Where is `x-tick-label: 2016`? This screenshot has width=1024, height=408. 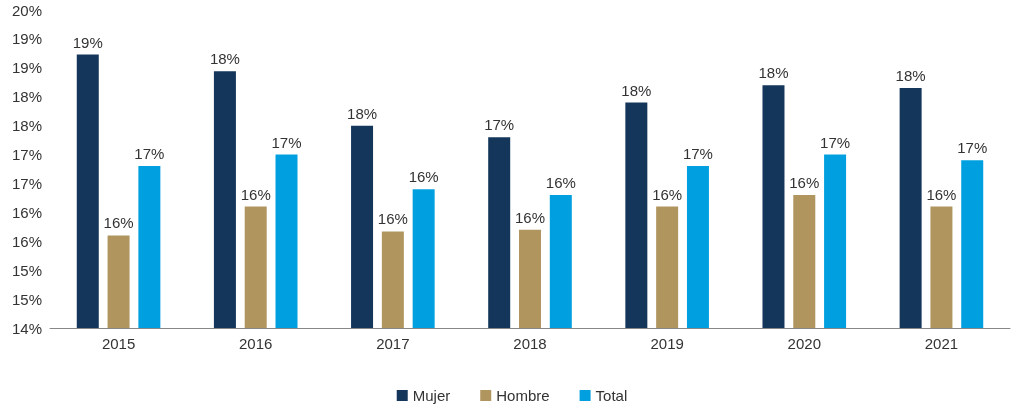 x-tick-label: 2016 is located at coordinates (256, 343).